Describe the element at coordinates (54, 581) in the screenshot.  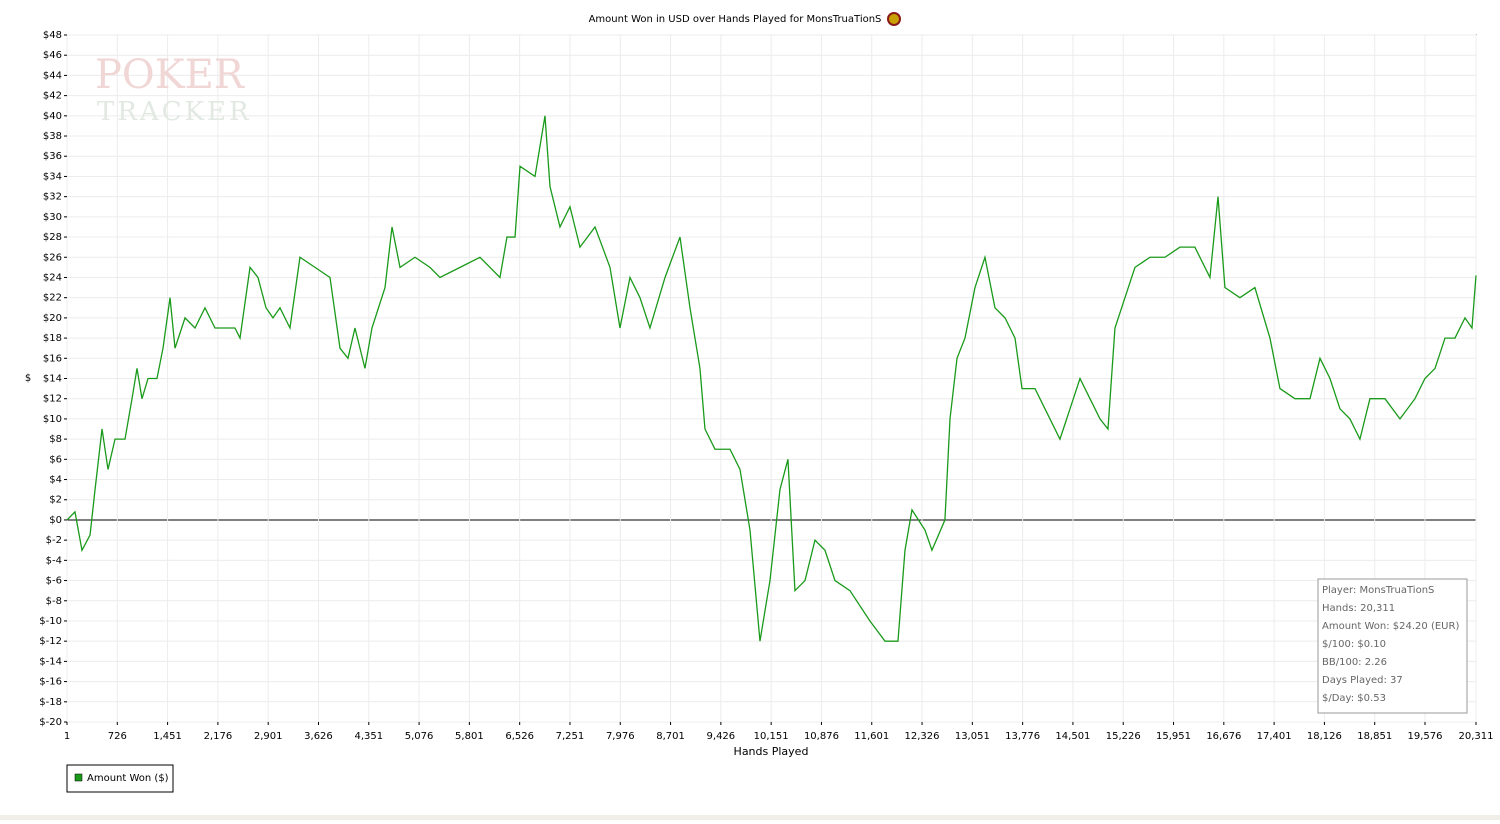
I see `y-tick-label: $-6` at that location.